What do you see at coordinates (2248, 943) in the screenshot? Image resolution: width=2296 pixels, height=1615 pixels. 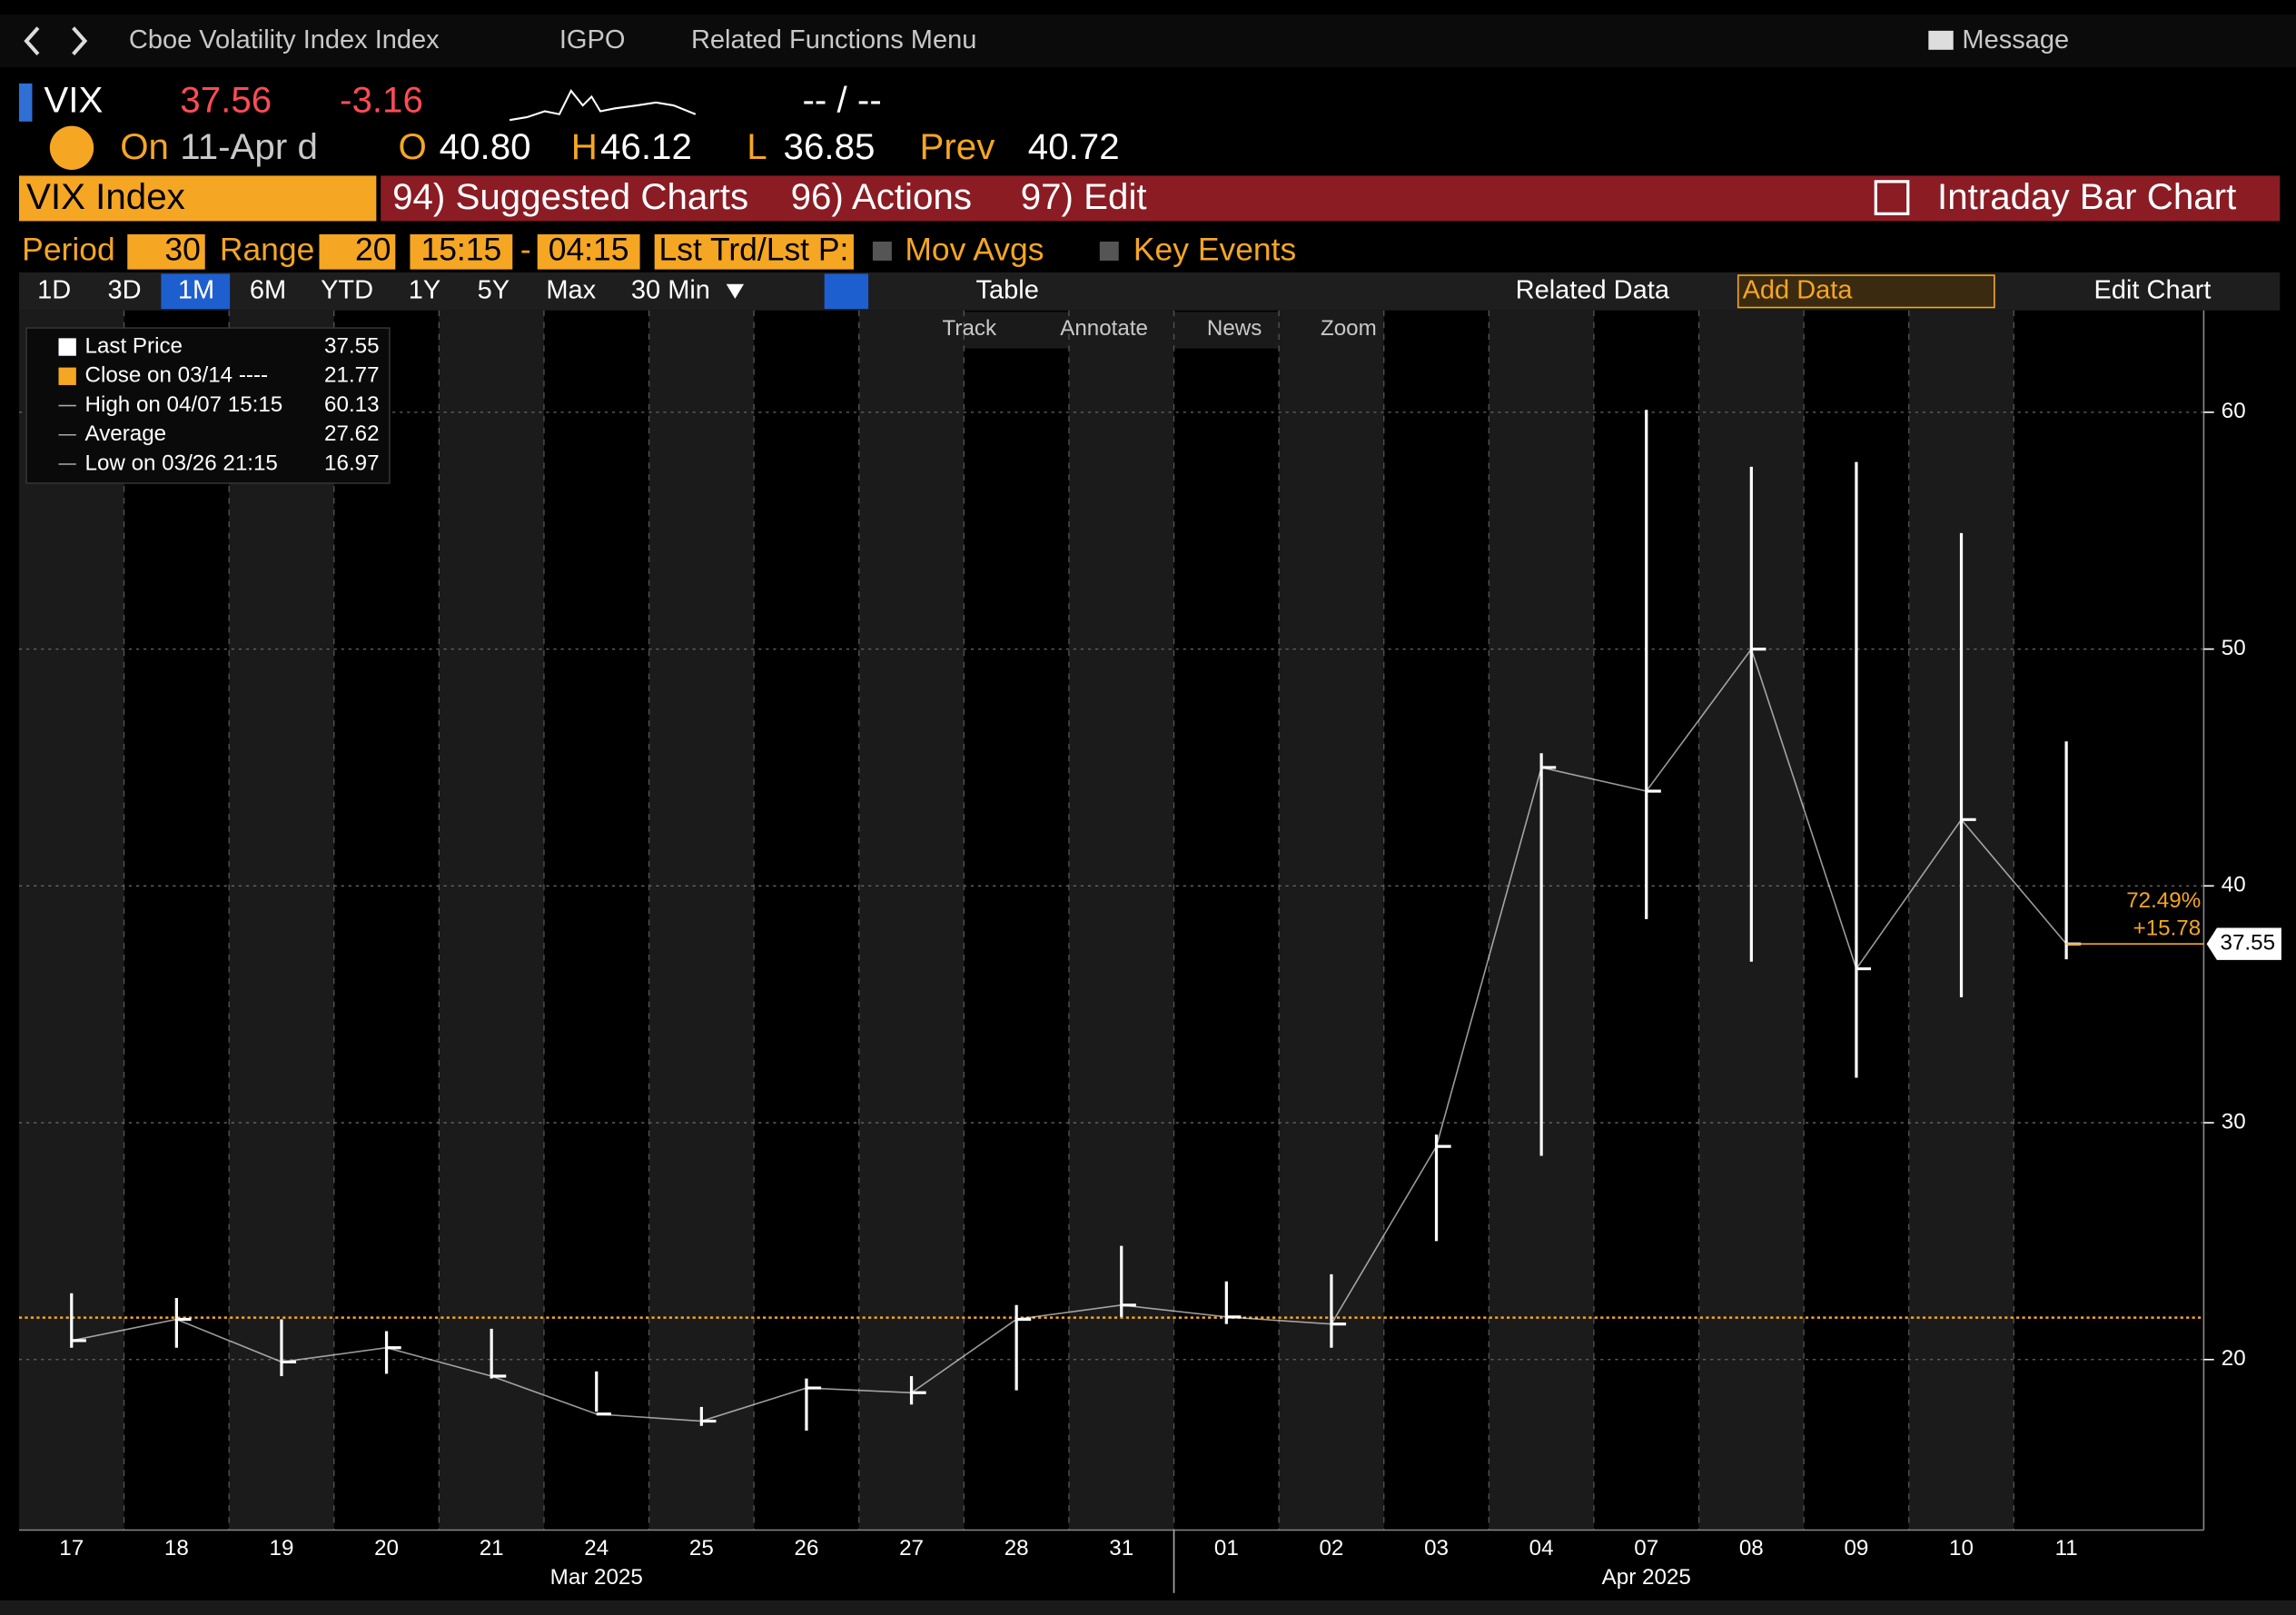 I see `price-tag-label: 37.55` at bounding box center [2248, 943].